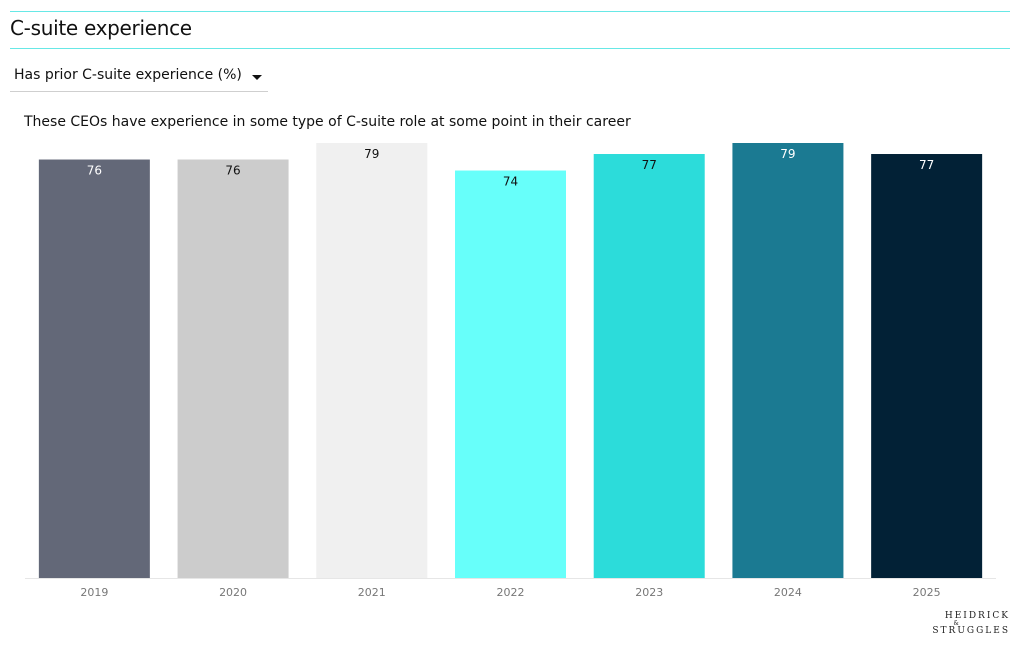  I want to click on logo-ampersand: &, so click(956, 623).